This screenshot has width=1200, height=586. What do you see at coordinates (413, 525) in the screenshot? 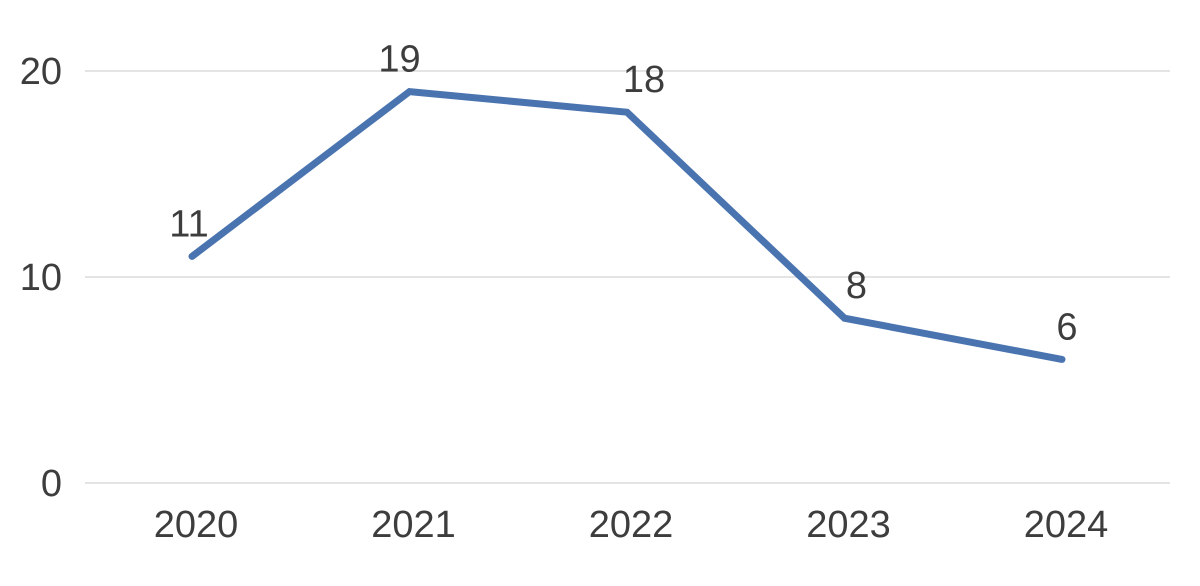
I see `x-axis-tick-label: 2021` at bounding box center [413, 525].